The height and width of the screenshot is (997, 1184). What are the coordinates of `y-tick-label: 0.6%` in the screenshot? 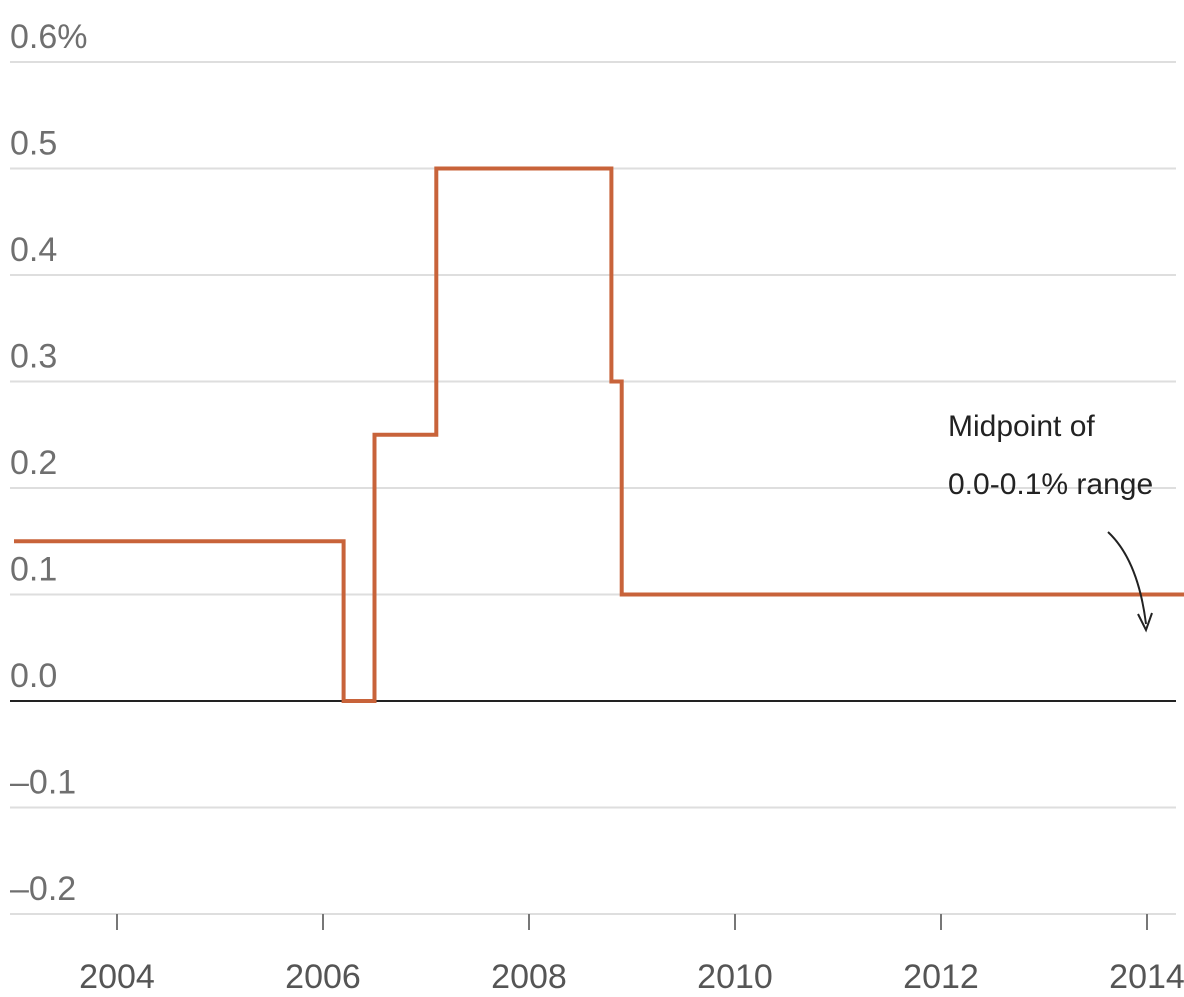 It's located at (49, 37).